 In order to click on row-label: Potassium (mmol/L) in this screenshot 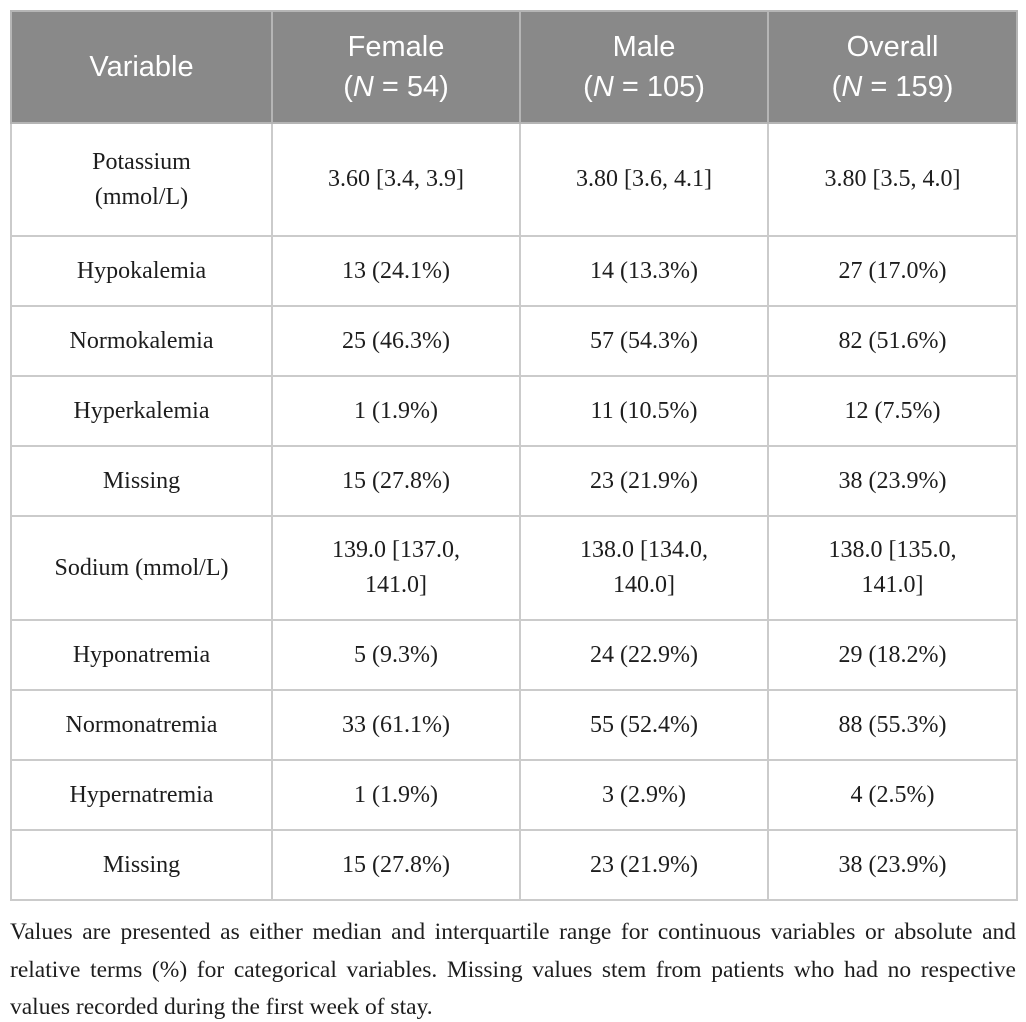, I will do `click(141, 179)`.